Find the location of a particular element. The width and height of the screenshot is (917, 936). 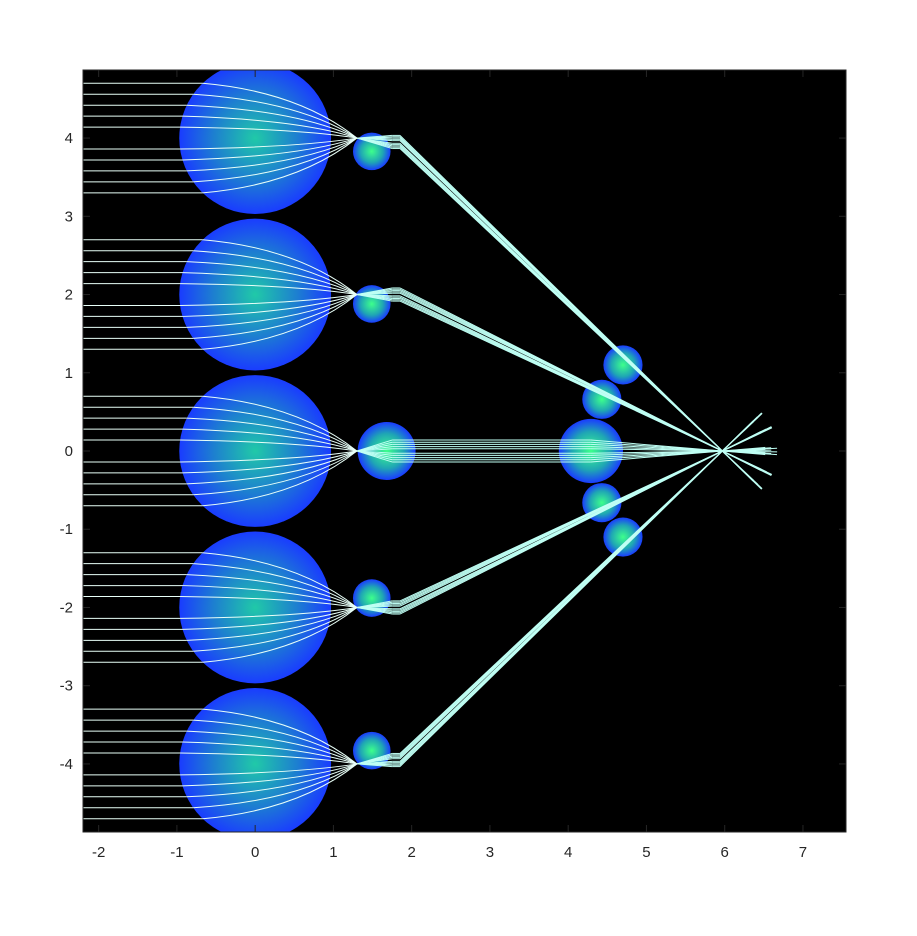

y-tick-label: 3 is located at coordinates (69, 216).